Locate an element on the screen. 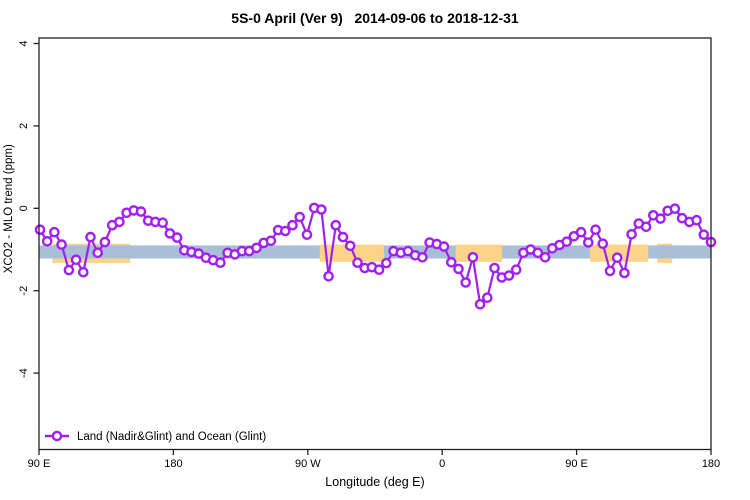  y-tick-label: 4 is located at coordinates (24, 43).